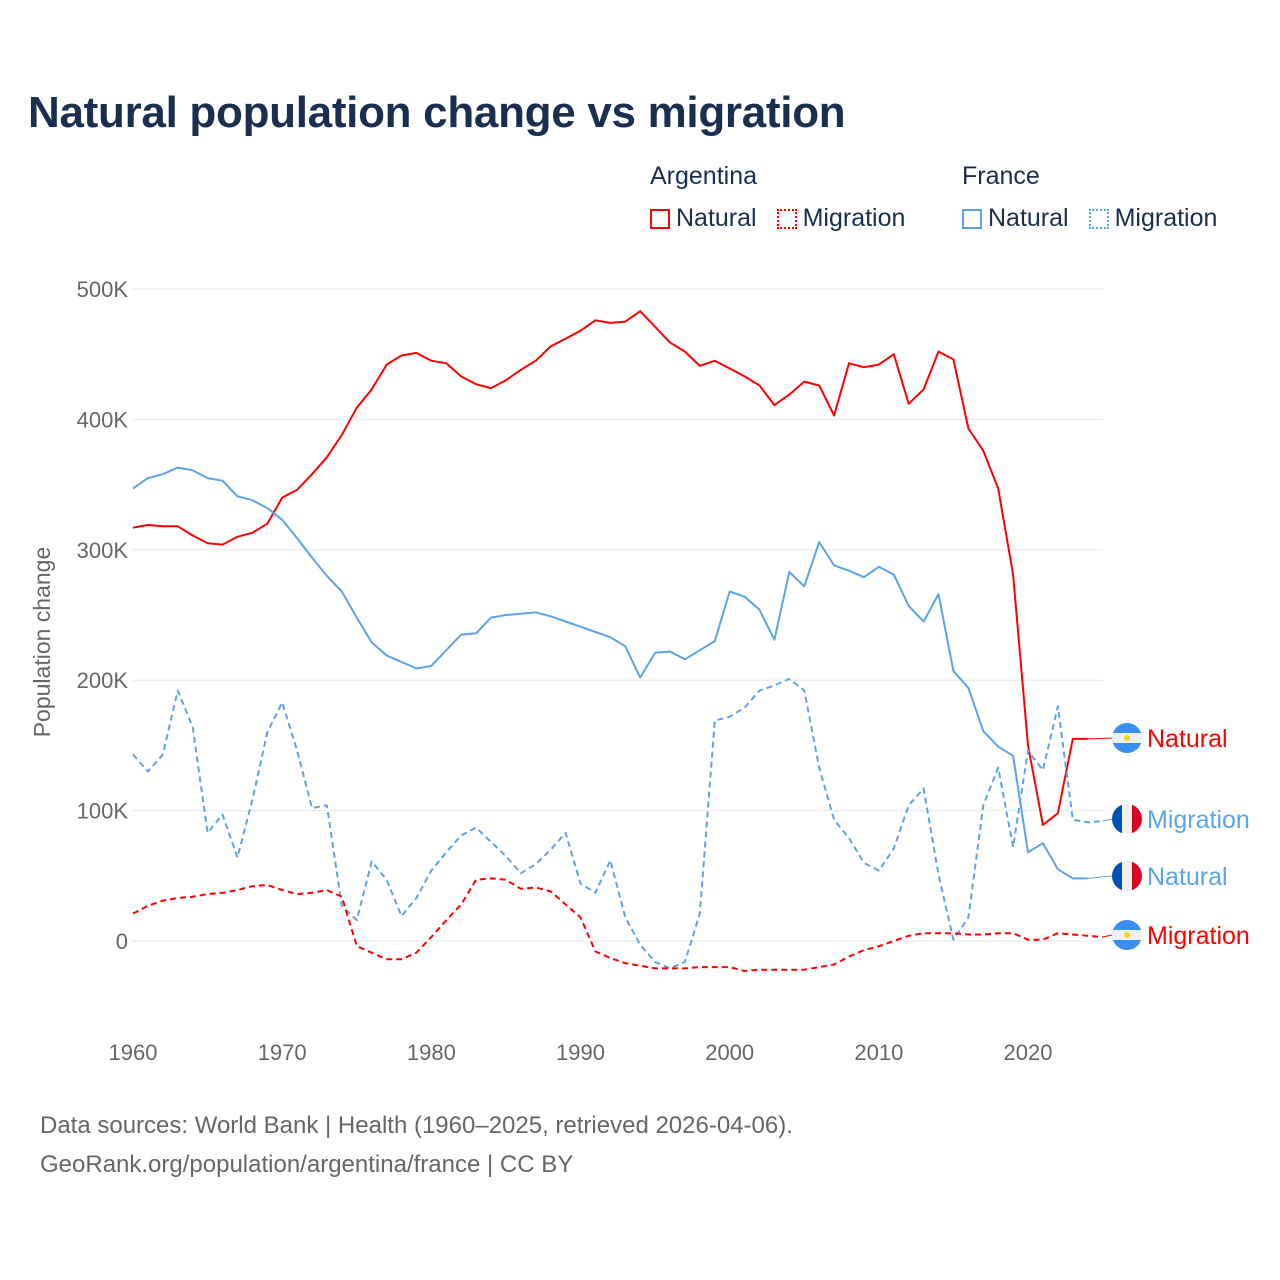 The height and width of the screenshot is (1280, 1280). Describe the element at coordinates (103, 419) in the screenshot. I see `y-tick-label: 400K` at that location.